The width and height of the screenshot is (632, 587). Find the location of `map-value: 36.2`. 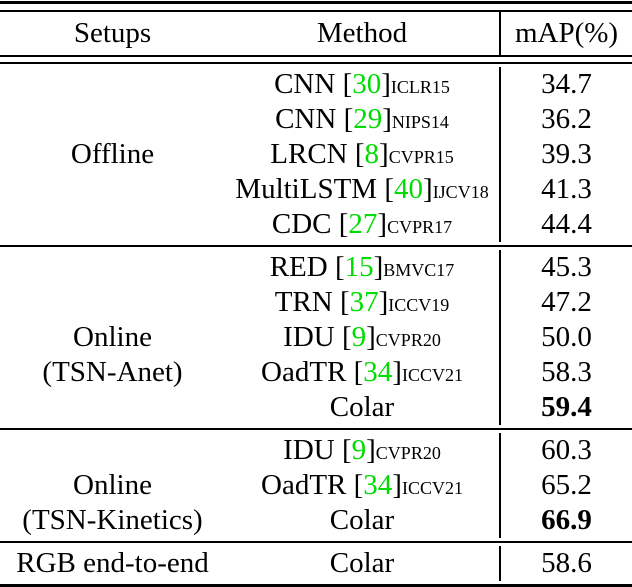

map-value: 36.2 is located at coordinates (566, 119).